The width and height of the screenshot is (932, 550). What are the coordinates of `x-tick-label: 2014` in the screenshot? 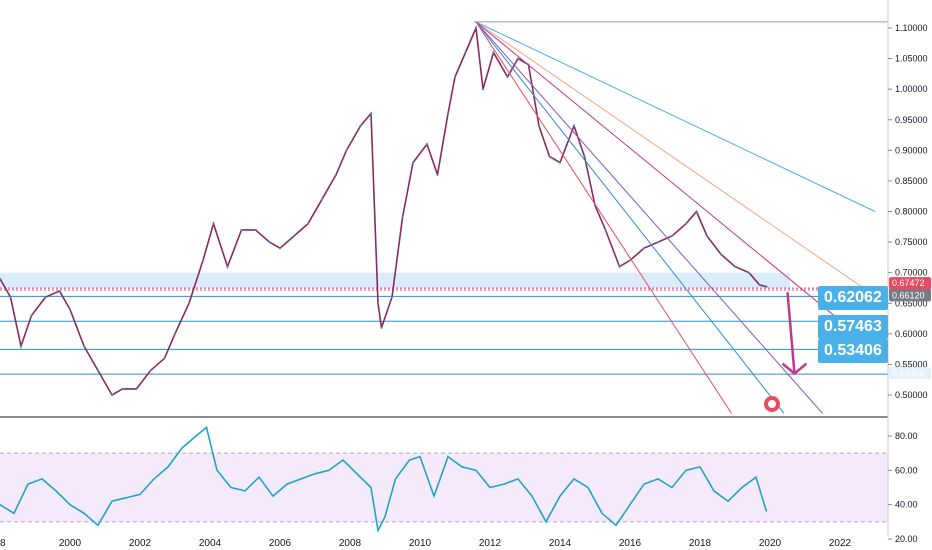 It's located at (560, 543).